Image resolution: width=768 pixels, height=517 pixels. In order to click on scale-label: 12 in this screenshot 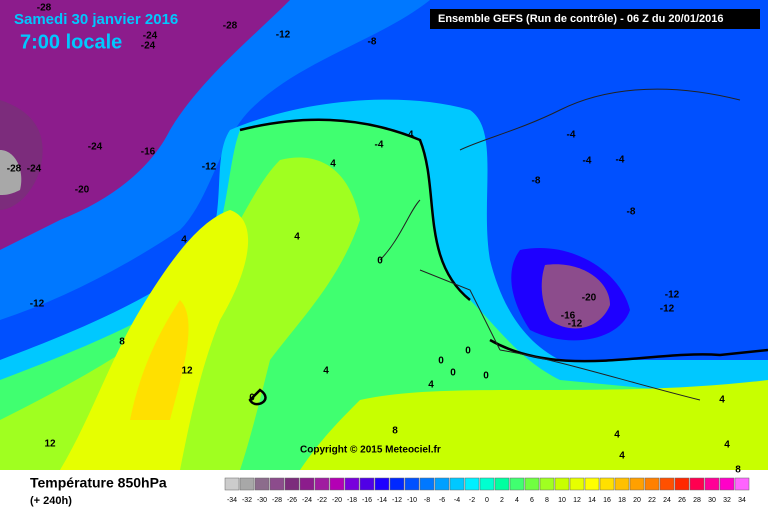, I will do `click(577, 500)`.